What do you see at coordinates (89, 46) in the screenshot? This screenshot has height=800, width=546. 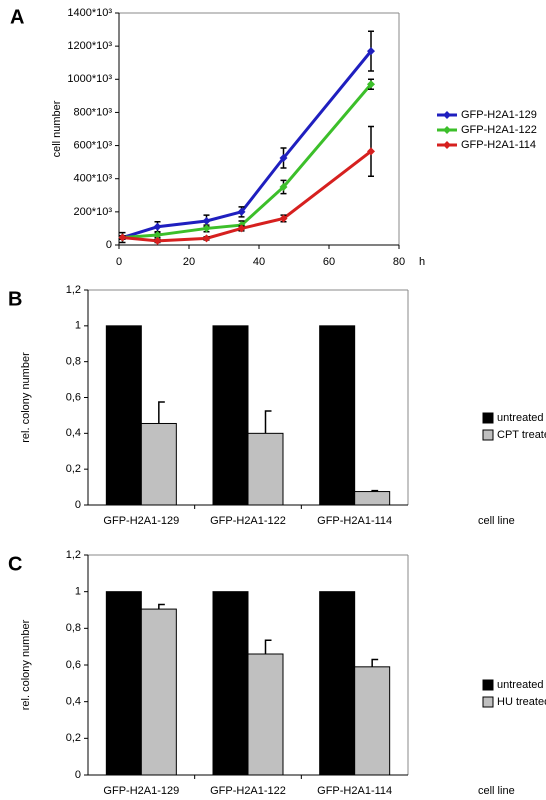 I see `y-tick-label: 1200*10³` at bounding box center [89, 46].